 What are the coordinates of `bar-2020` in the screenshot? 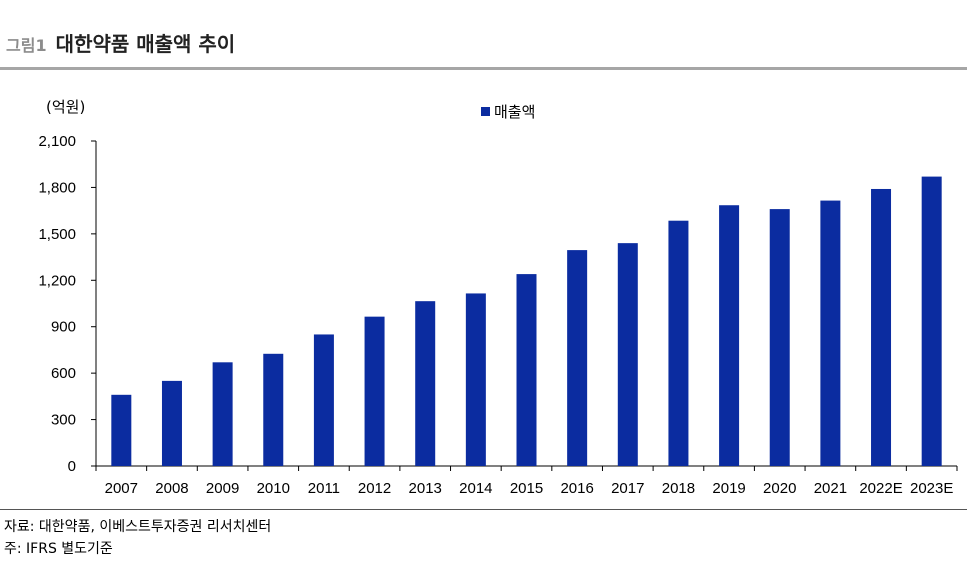 It's located at (779, 337).